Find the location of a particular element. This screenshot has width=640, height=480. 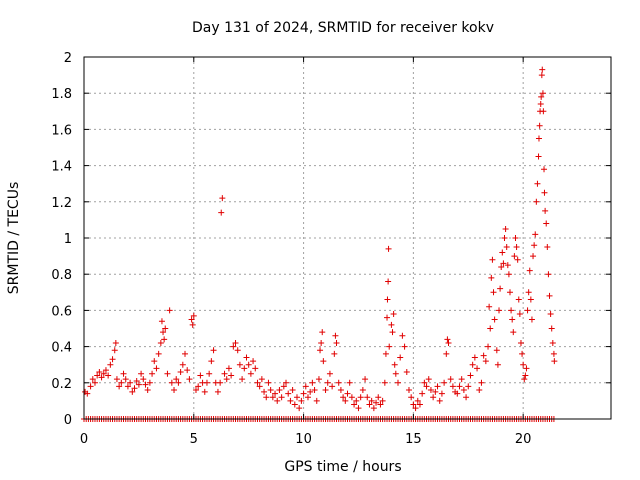

y-tick-label: 1.4 is located at coordinates (61, 167).